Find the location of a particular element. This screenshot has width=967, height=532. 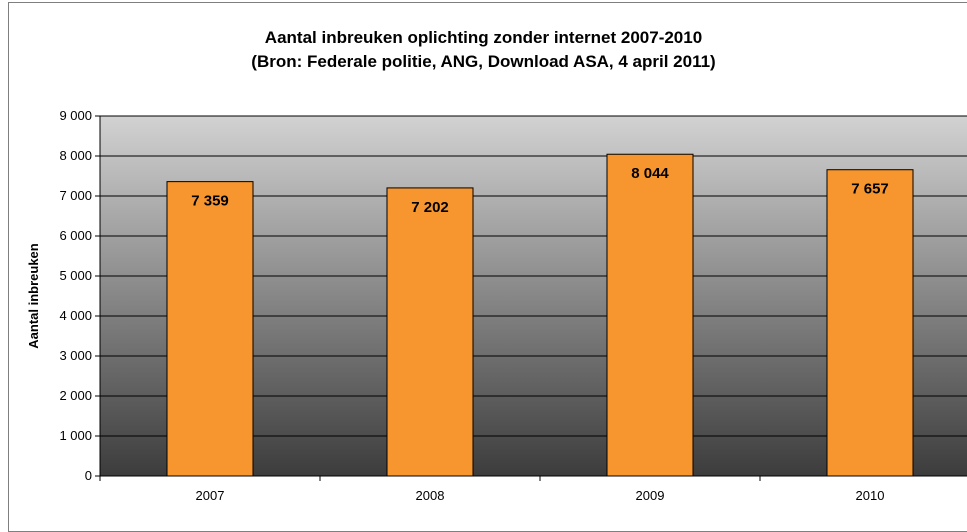

x-tick-label-2010: 2010 is located at coordinates (870, 495).